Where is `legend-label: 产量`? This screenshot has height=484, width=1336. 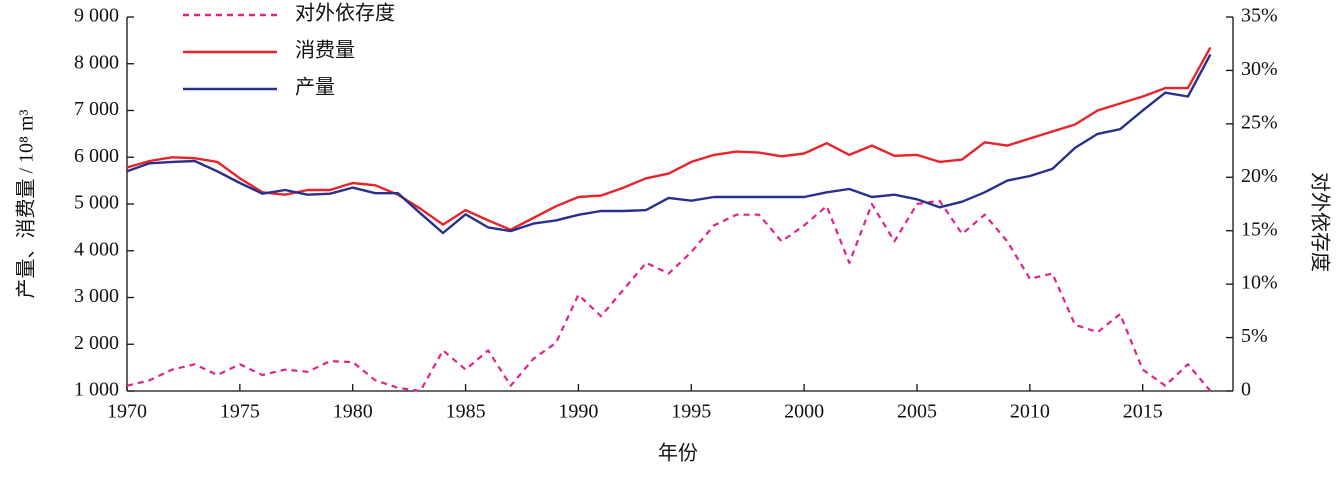
legend-label: 产量 is located at coordinates (315, 87).